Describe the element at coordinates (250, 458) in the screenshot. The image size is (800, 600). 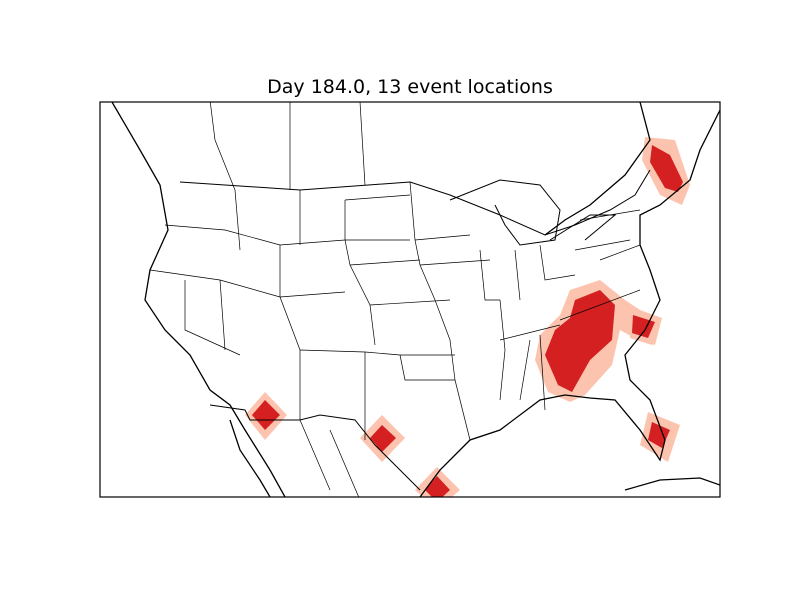
I see `baja-coast` at that location.